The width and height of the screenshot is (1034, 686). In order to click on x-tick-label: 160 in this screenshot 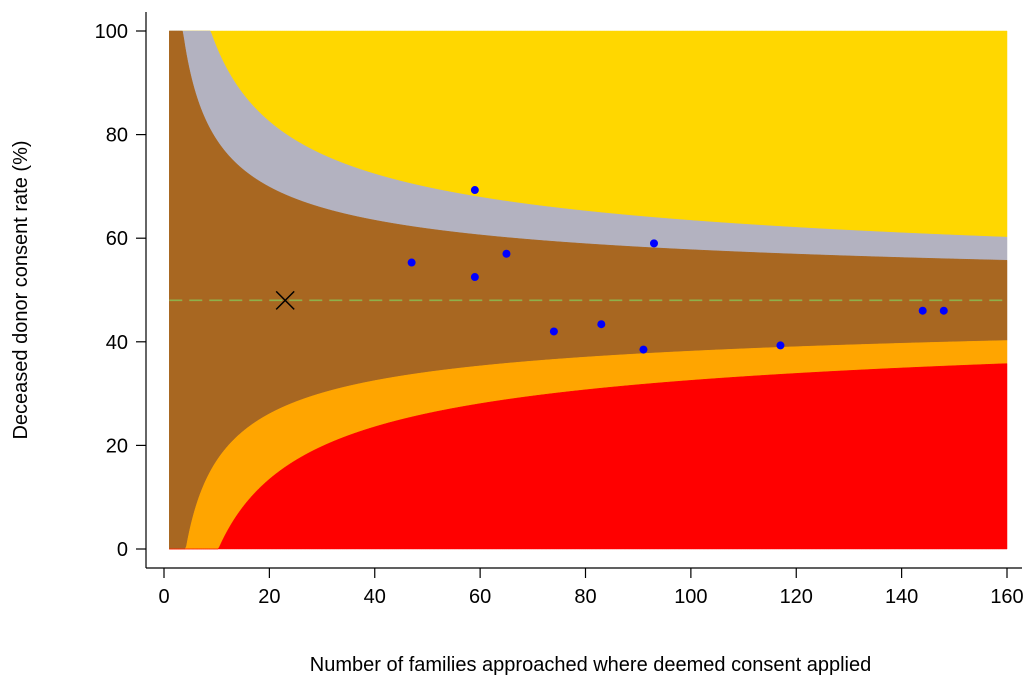, I will do `click(1006, 597)`.